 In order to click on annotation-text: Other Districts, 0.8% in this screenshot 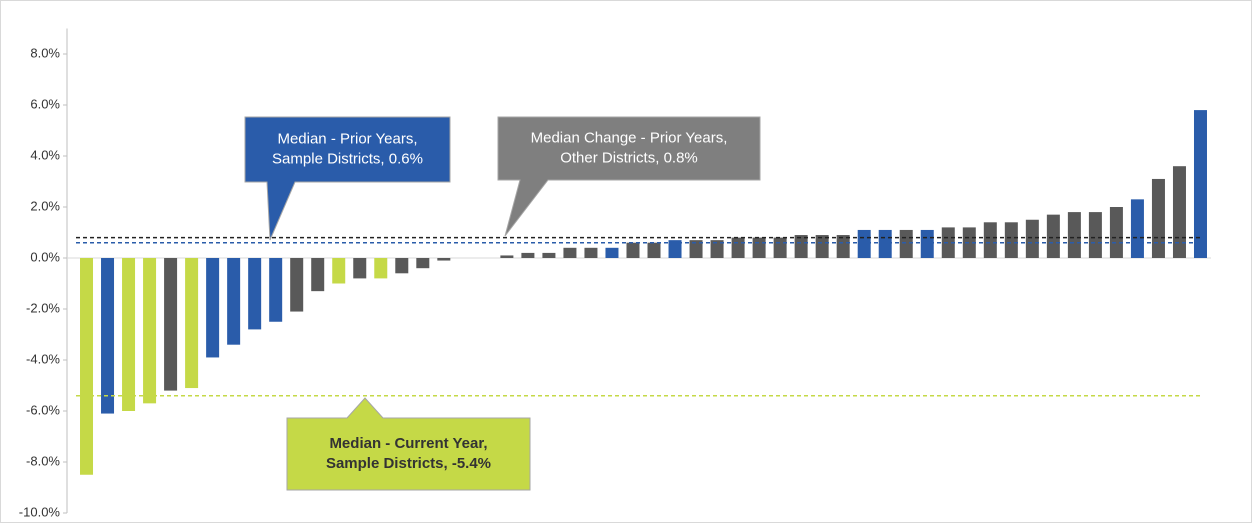, I will do `click(629, 157)`.